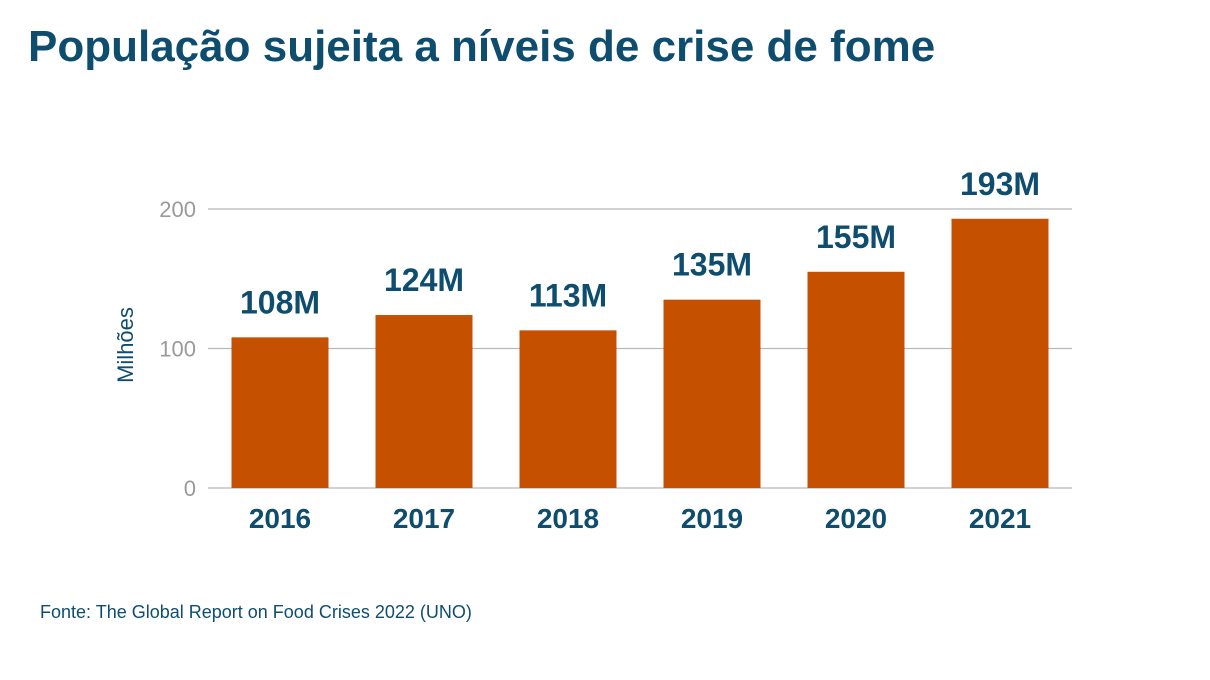 This screenshot has height=680, width=1210. Describe the element at coordinates (280, 302) in the screenshot. I see `data-label: 108M` at that location.